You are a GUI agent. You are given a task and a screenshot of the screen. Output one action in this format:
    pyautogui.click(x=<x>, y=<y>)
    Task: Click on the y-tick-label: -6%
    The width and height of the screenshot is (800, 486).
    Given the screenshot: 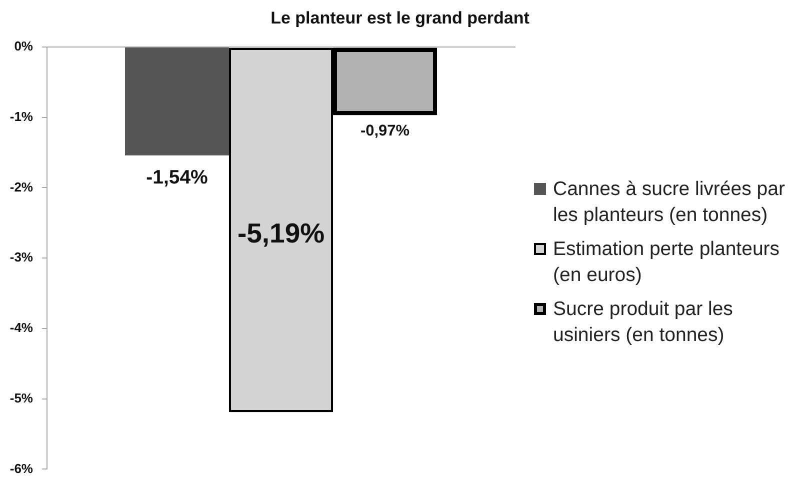 What is the action you would take?
    pyautogui.click(x=22, y=468)
    